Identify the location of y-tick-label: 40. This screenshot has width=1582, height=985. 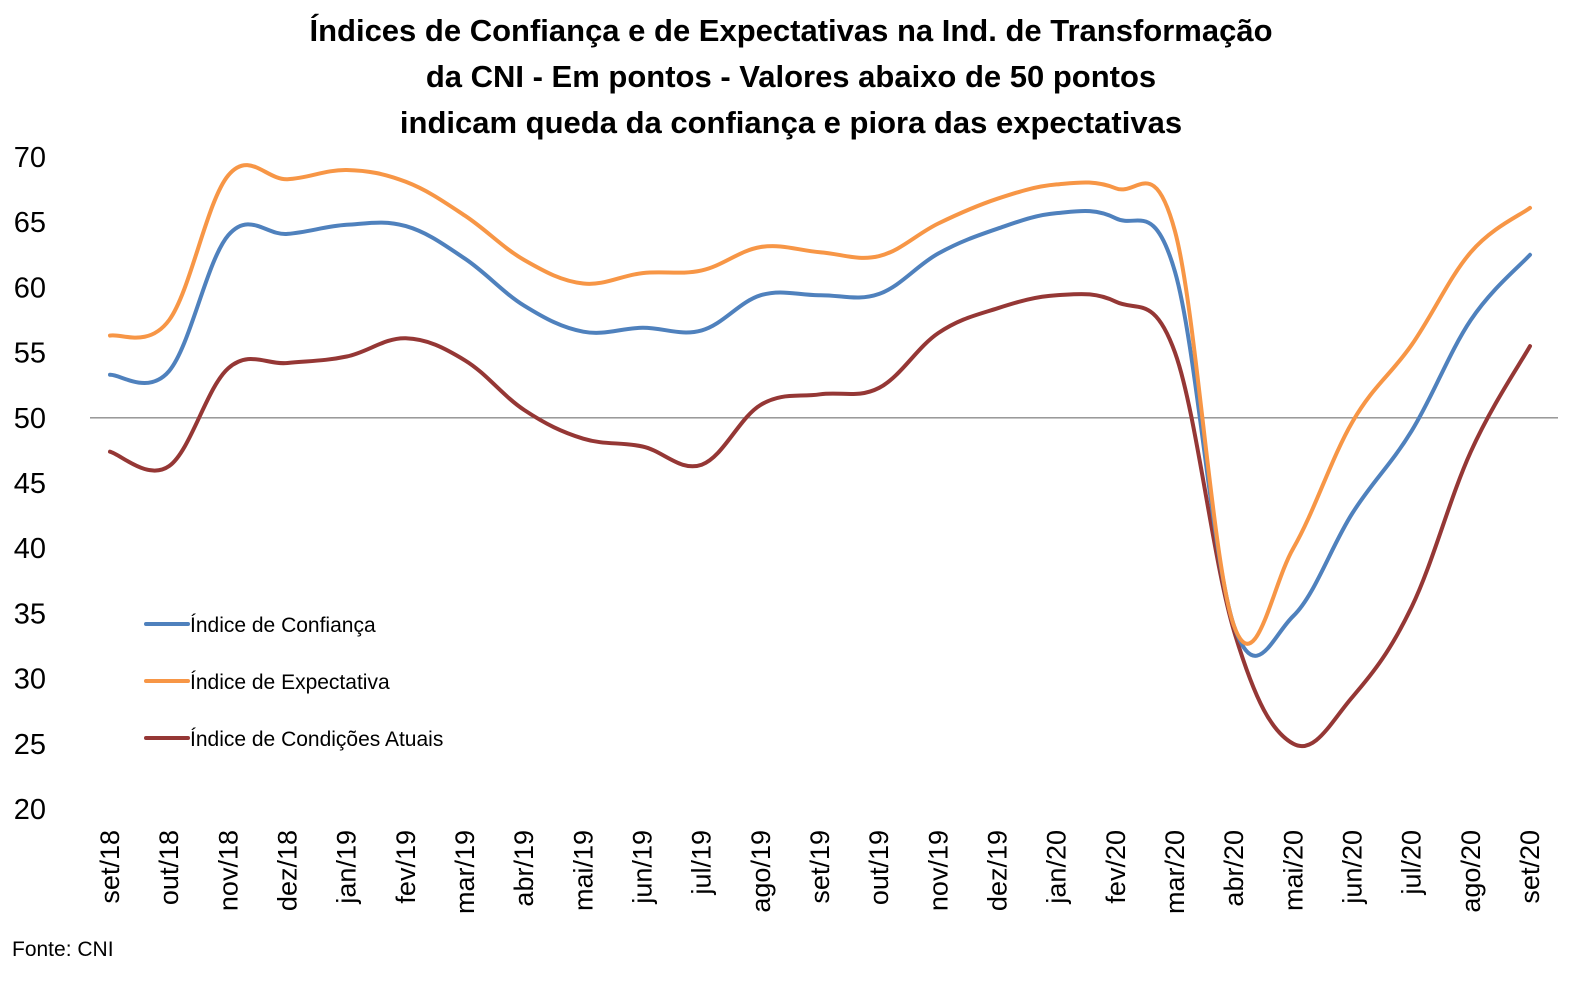
(30, 549).